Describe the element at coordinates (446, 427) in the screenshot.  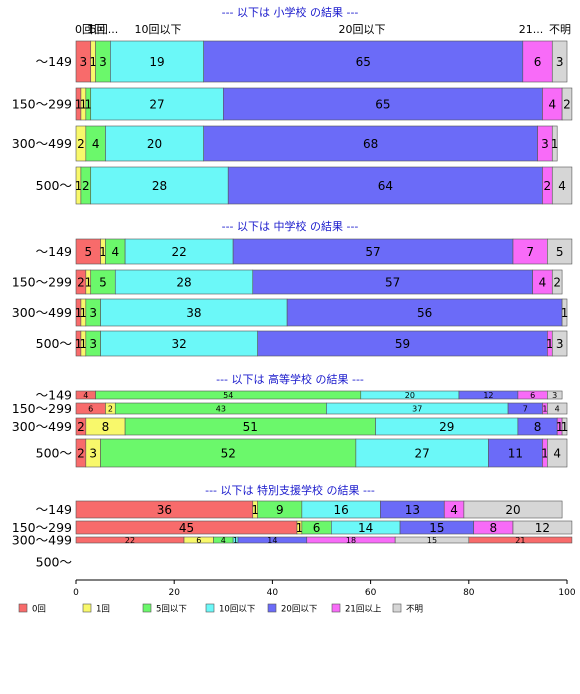
I see `data-label: 29` at that location.